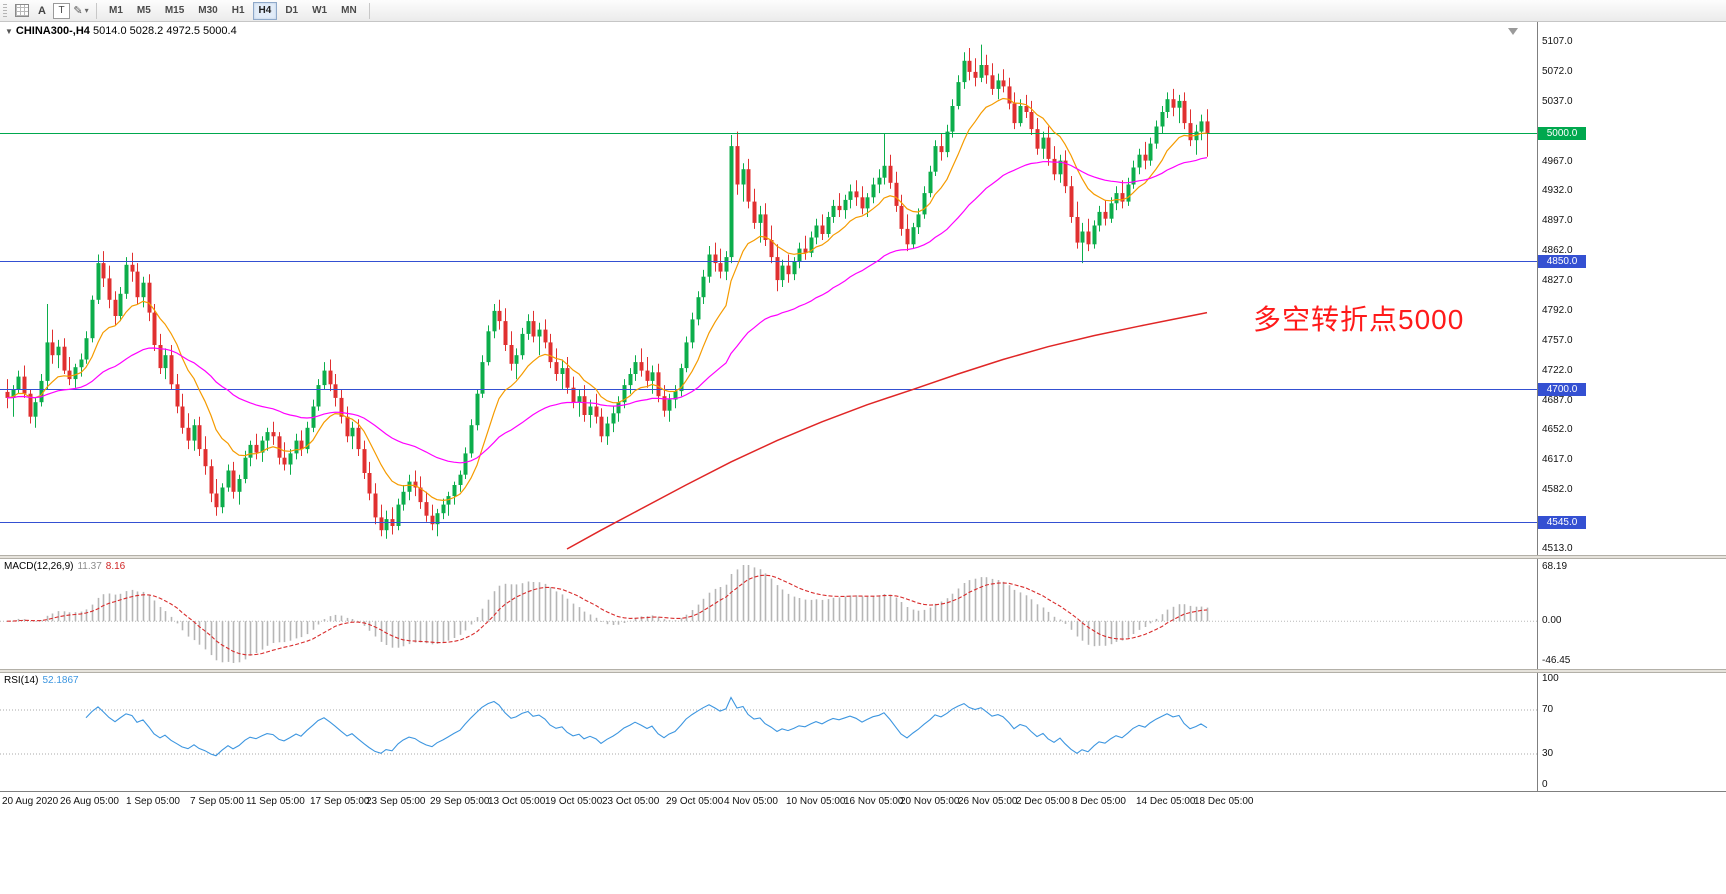  What do you see at coordinates (574, 801) in the screenshot?
I see `time-axis-label: 19 Oct 05:00` at bounding box center [574, 801].